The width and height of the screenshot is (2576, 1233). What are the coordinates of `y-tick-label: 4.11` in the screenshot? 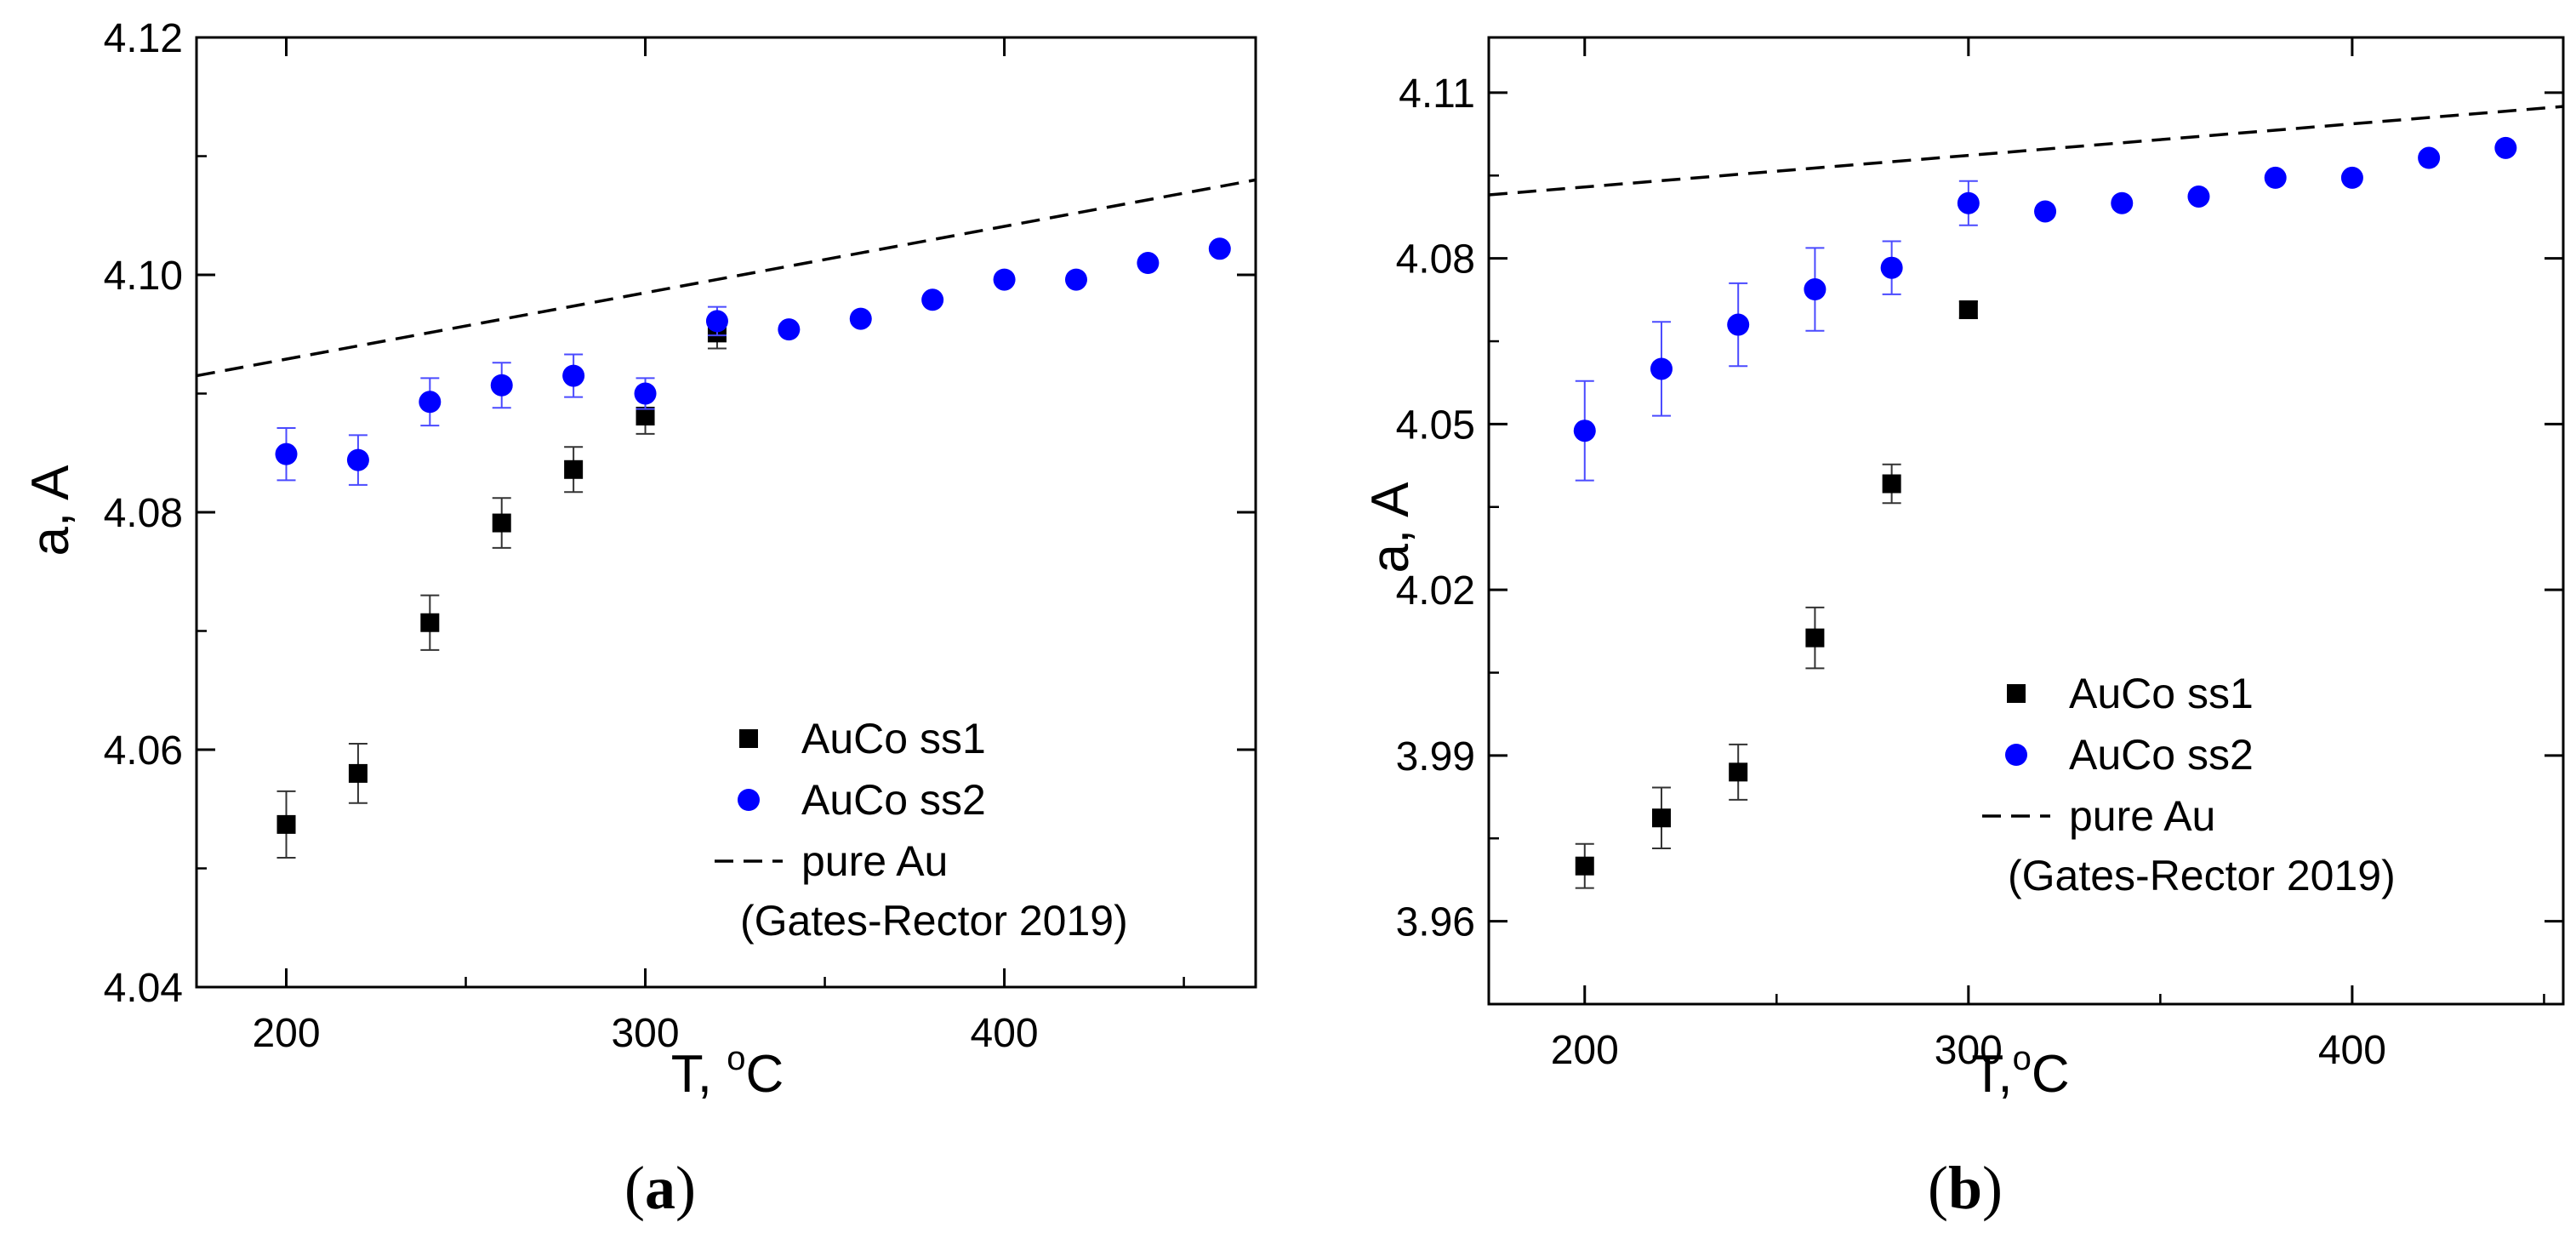 It's located at (1437, 94).